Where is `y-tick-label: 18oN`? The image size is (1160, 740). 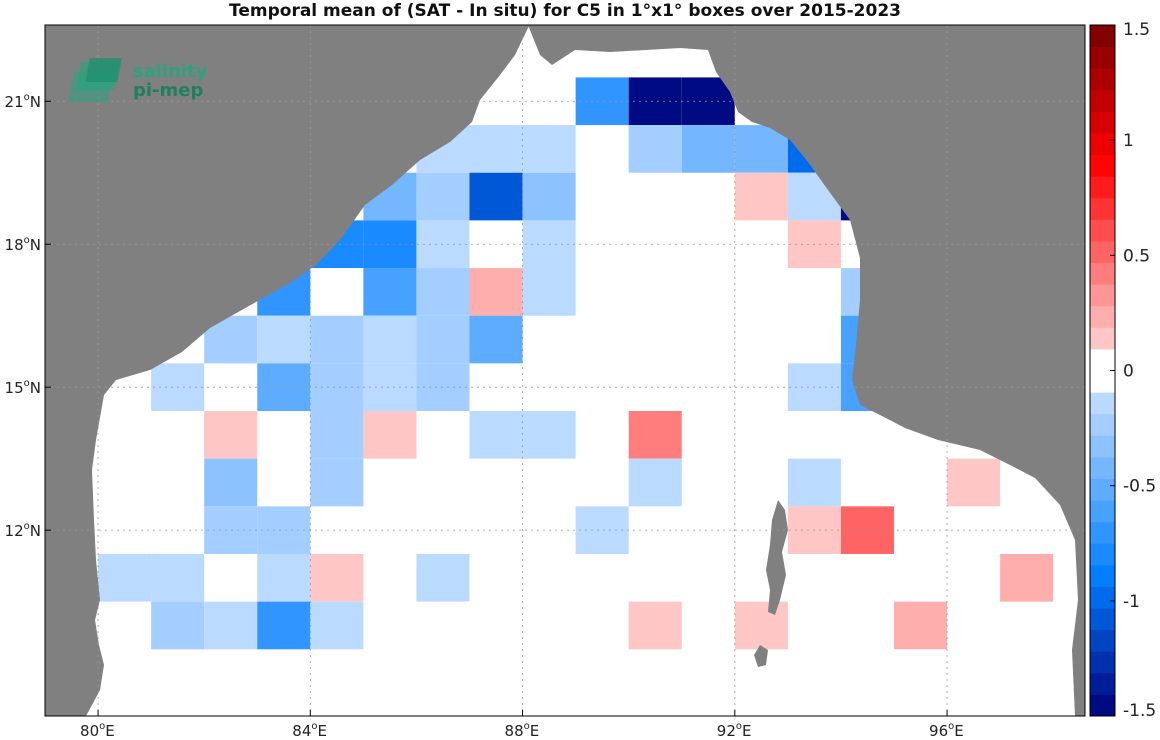 y-tick-label: 18oN is located at coordinates (23, 244).